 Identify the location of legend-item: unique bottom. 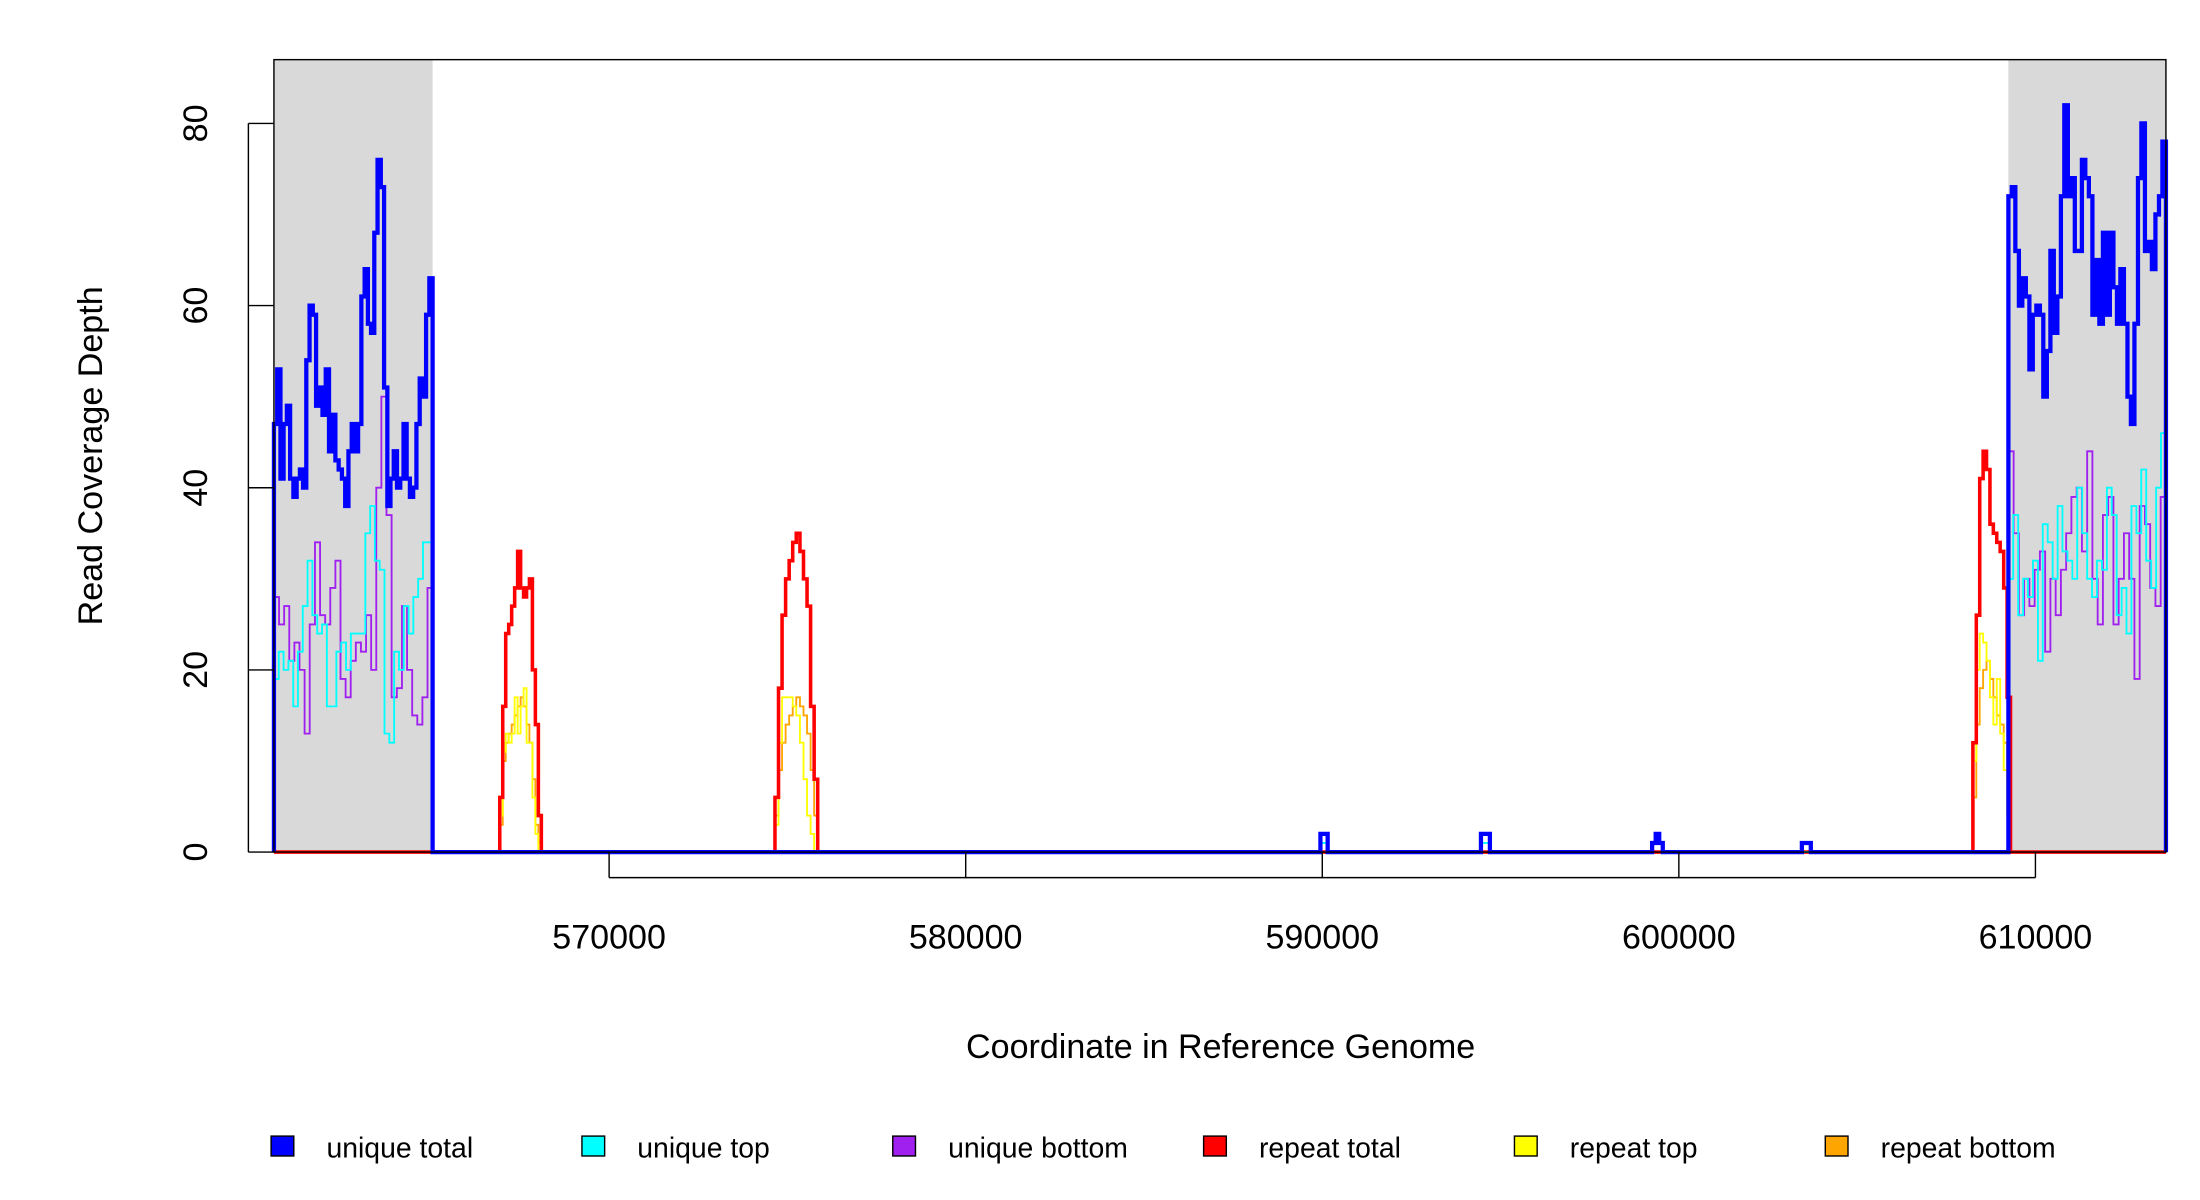
(1010, 1148).